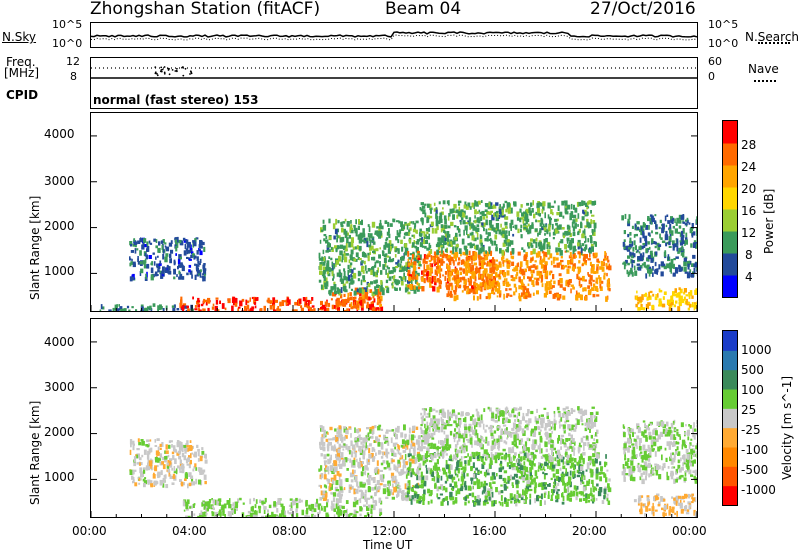  Describe the element at coordinates (749, 233) in the screenshot. I see `power-cbar-tick-12: 12` at that location.